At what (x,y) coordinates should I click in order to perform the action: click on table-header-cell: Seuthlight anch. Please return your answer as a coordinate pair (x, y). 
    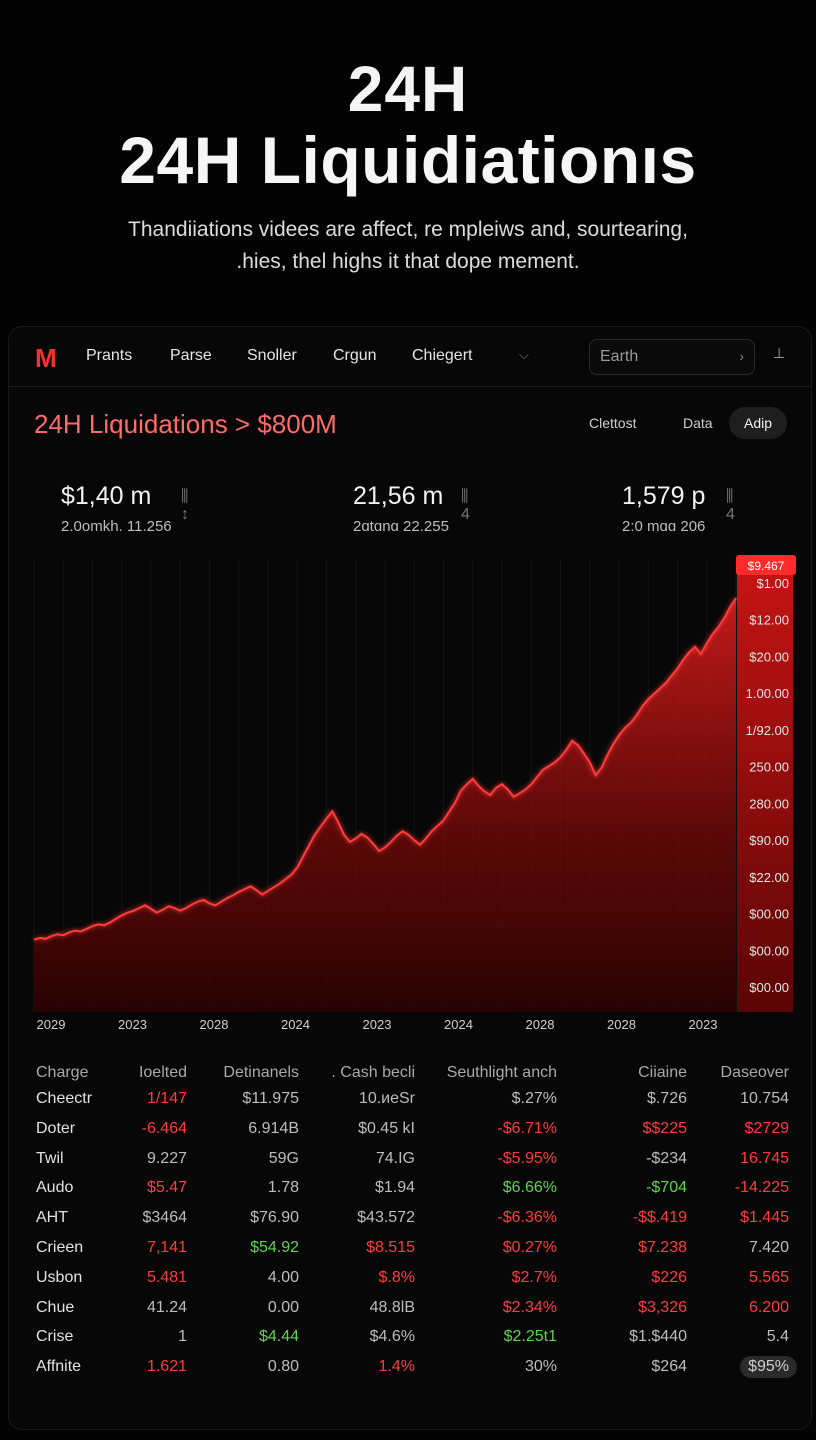
    Looking at the image, I should click on (501, 1072).